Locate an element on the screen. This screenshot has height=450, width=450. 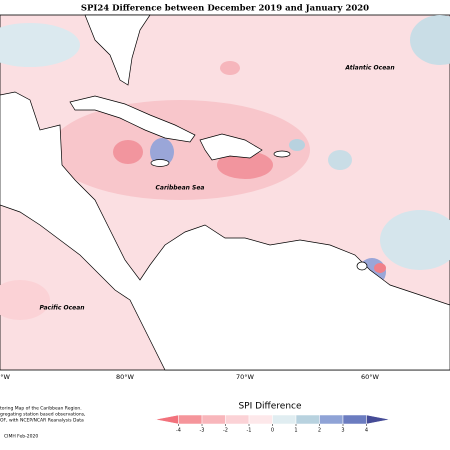
jamaica is located at coordinates (160, 163).